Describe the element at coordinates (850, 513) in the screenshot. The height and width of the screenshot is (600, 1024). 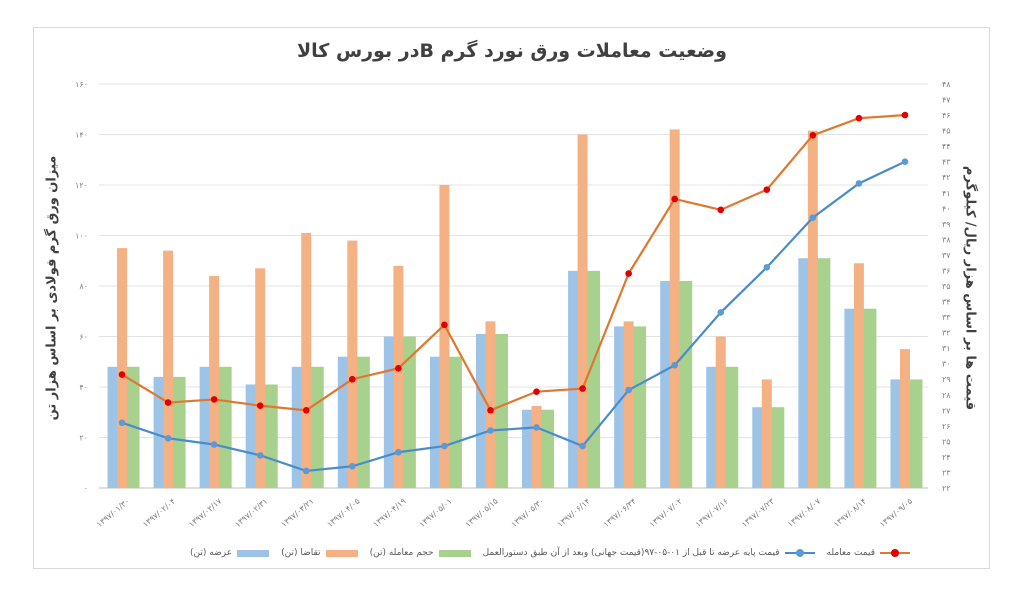
I see `x-tick-label: ۱۳۹۷/۰۸/۱۴` at that location.